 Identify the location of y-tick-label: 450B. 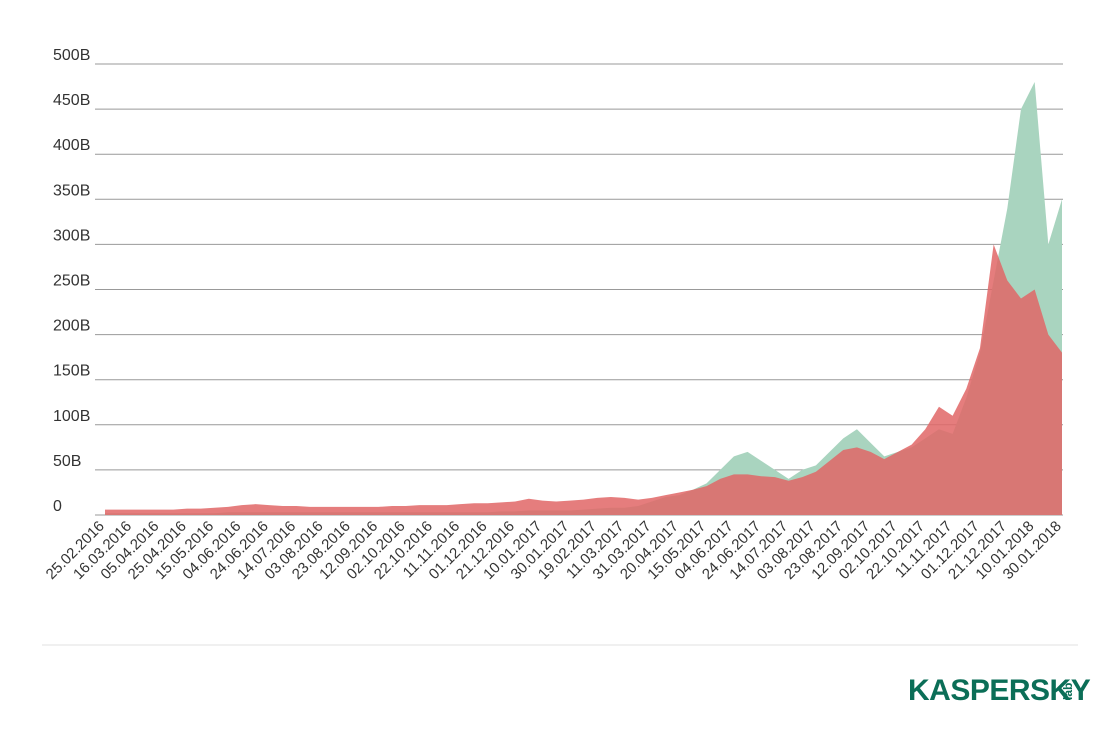
(71, 100).